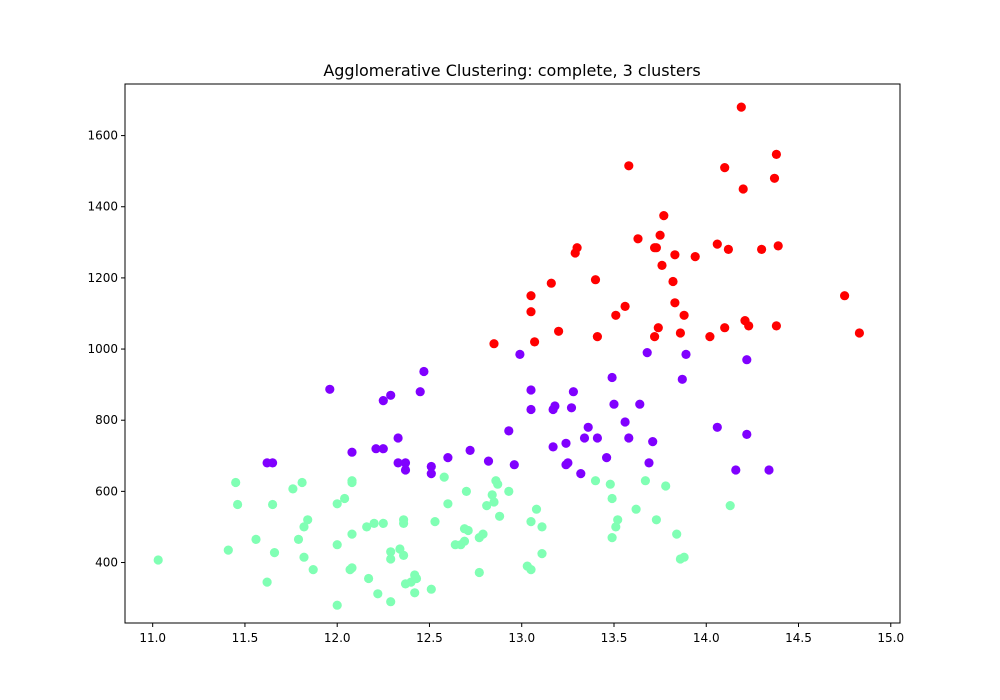  I want to click on y-tick-label: 1600, so click(102, 136).